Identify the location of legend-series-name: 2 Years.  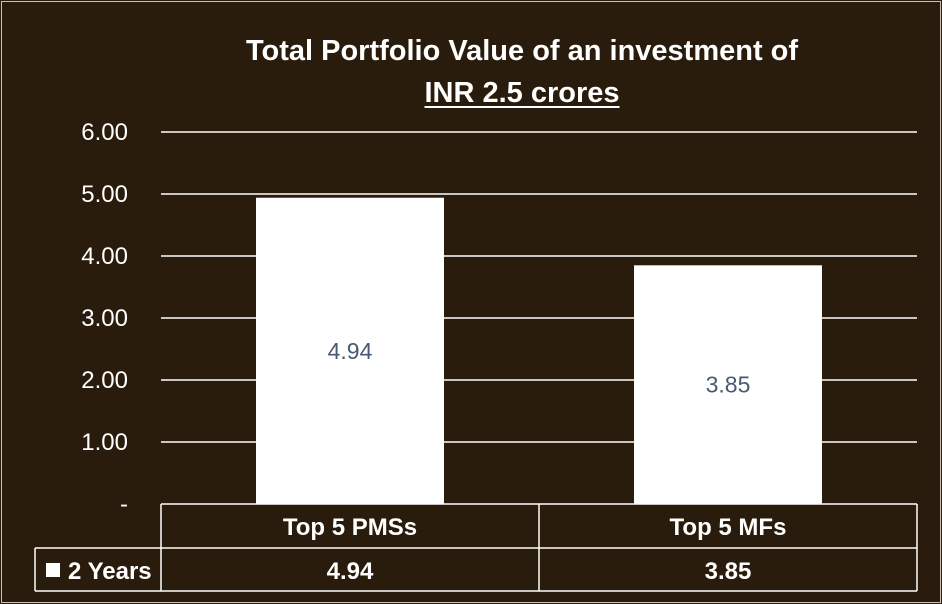
(110, 571).